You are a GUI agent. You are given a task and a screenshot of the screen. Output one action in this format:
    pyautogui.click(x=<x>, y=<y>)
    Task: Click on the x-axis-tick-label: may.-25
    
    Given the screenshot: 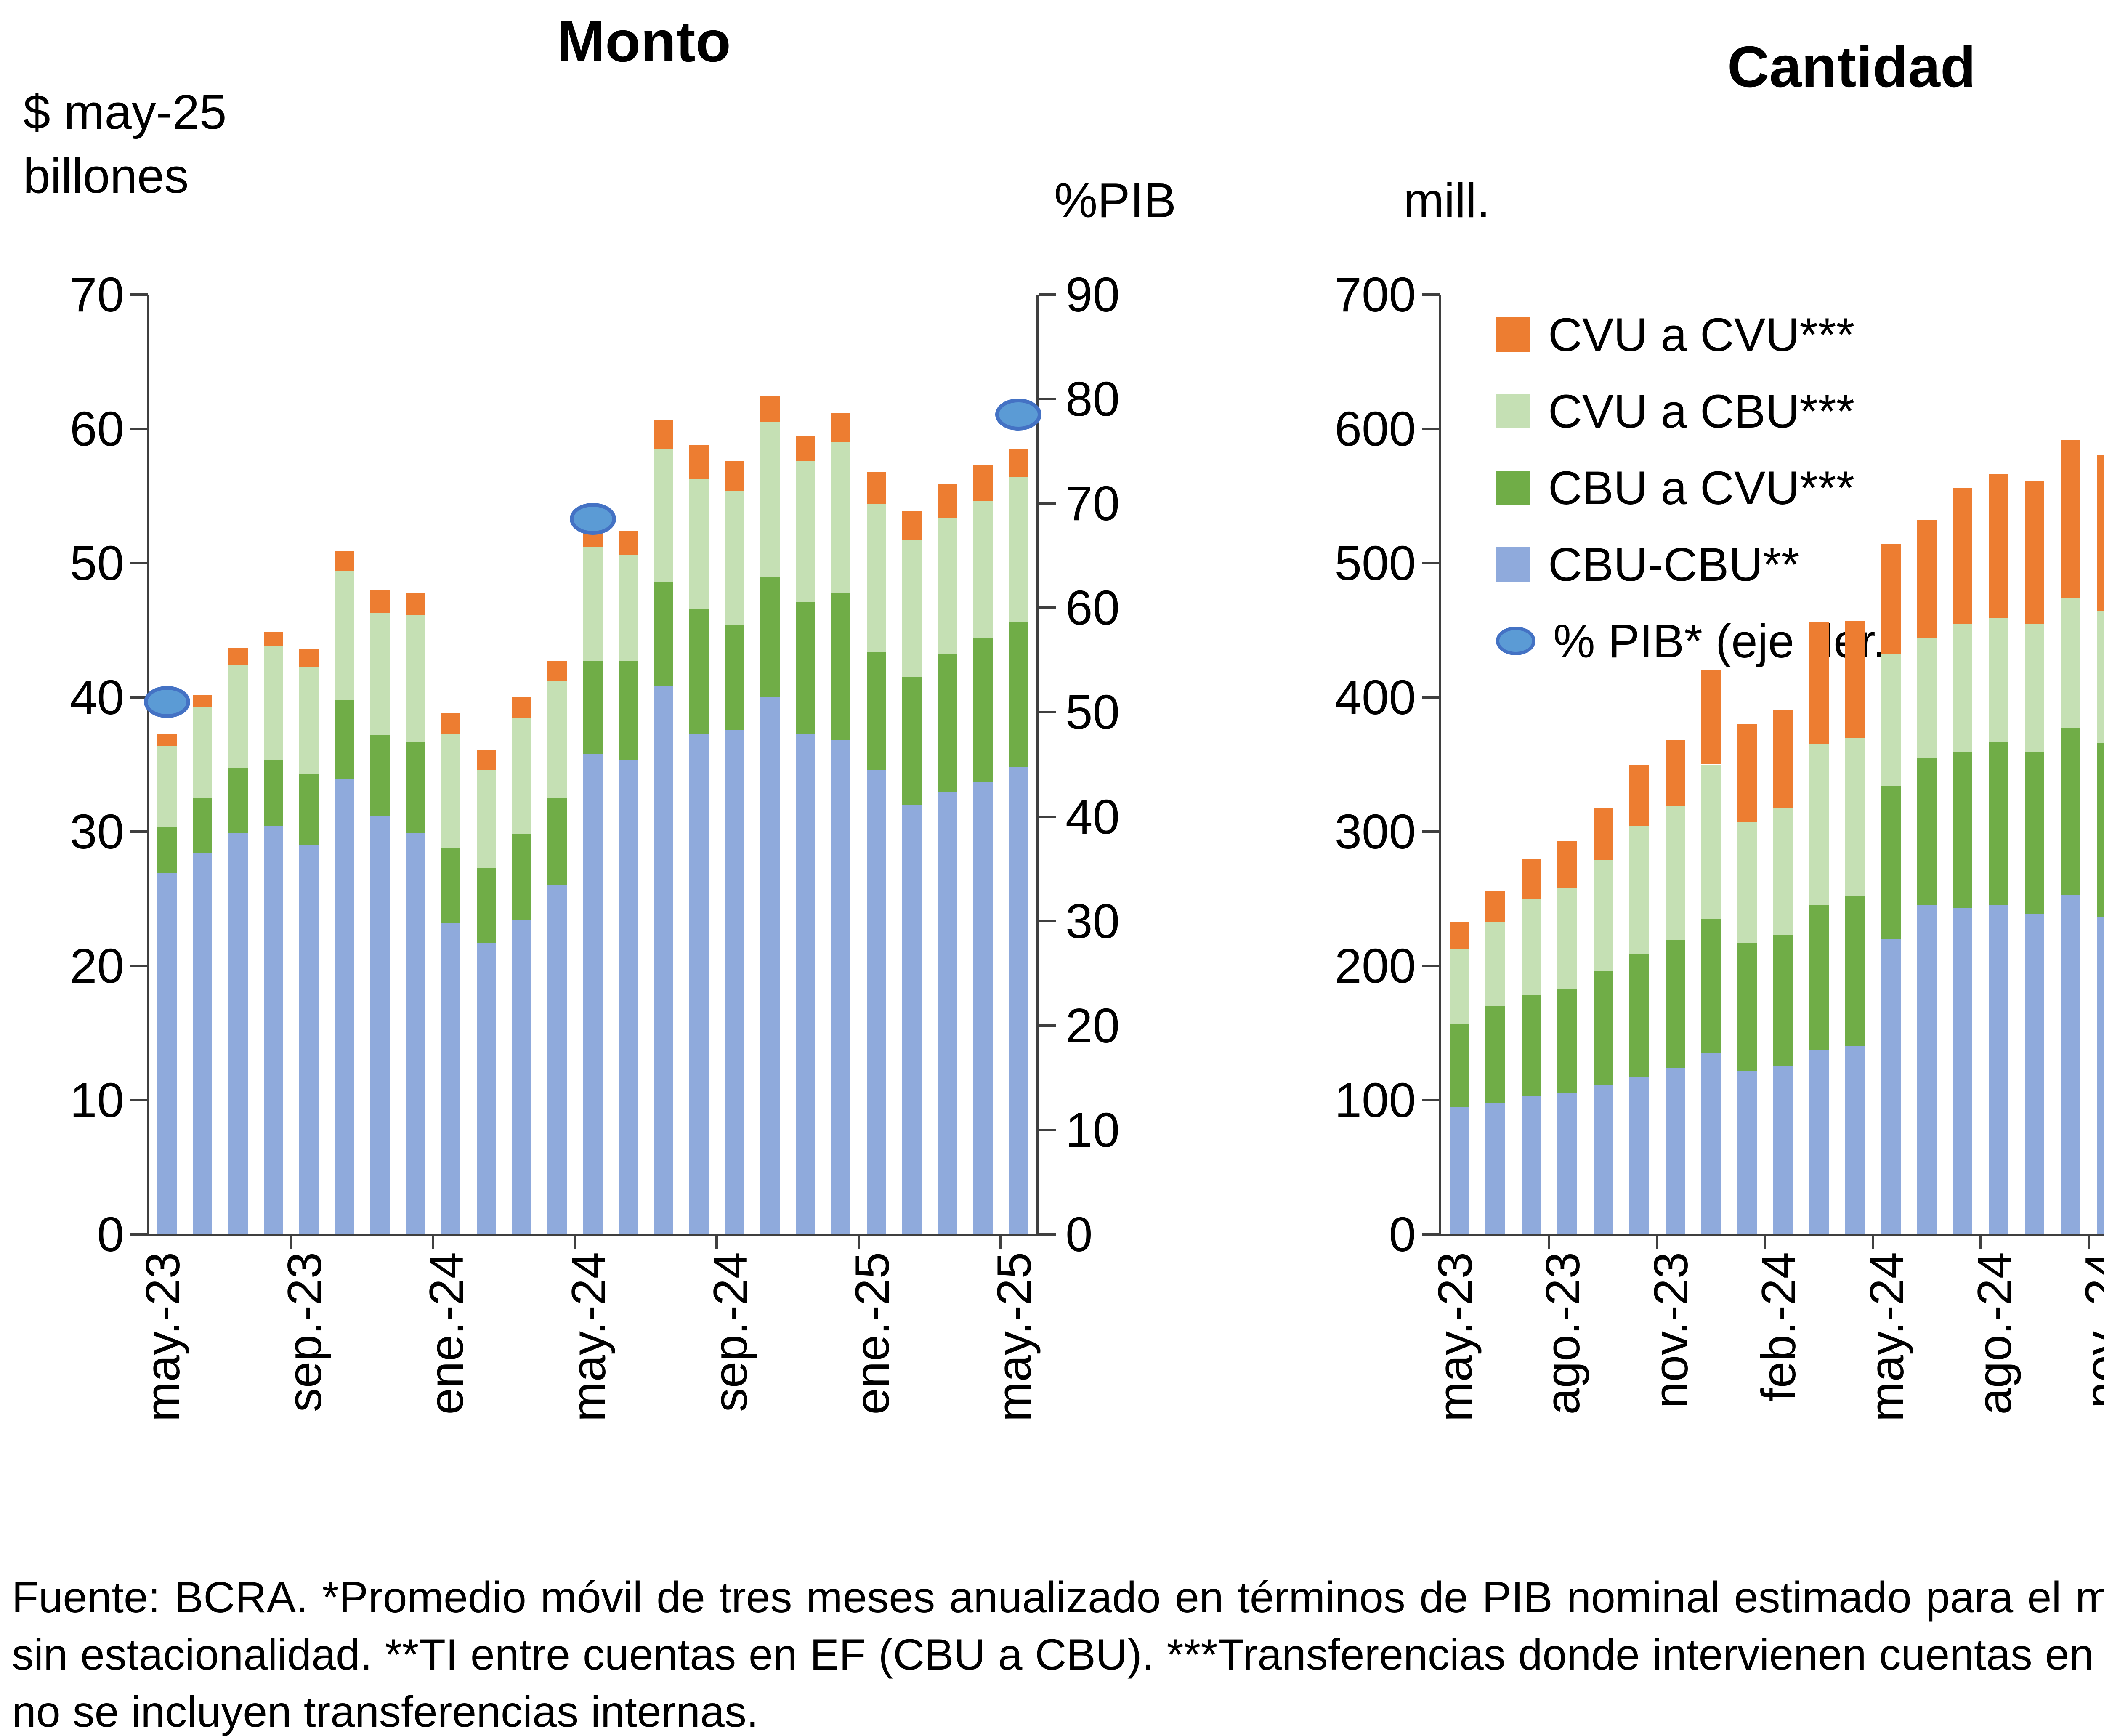 What is the action you would take?
    pyautogui.click(x=1014, y=1337)
    